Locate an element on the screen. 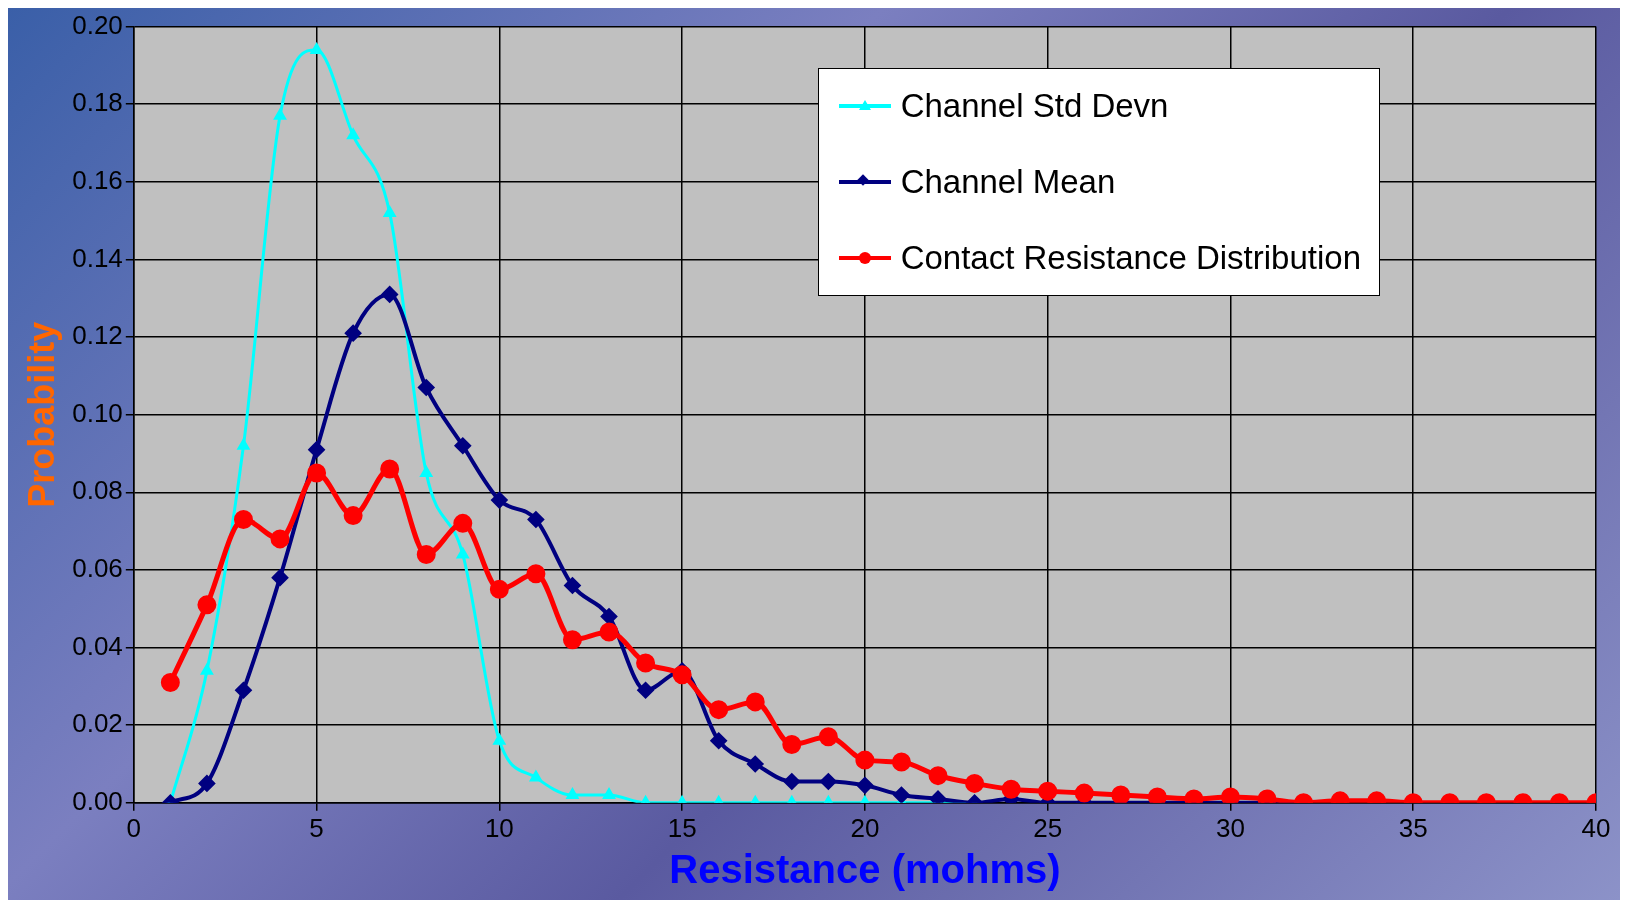 The width and height of the screenshot is (1628, 908). legend-label: Channel Mean is located at coordinates (1008, 182).